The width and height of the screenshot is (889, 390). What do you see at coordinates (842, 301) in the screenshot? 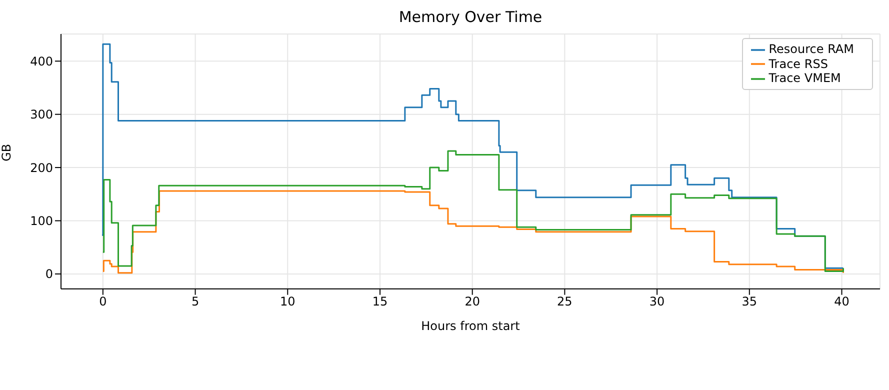
I see `x-tick-label: 40` at bounding box center [842, 301].